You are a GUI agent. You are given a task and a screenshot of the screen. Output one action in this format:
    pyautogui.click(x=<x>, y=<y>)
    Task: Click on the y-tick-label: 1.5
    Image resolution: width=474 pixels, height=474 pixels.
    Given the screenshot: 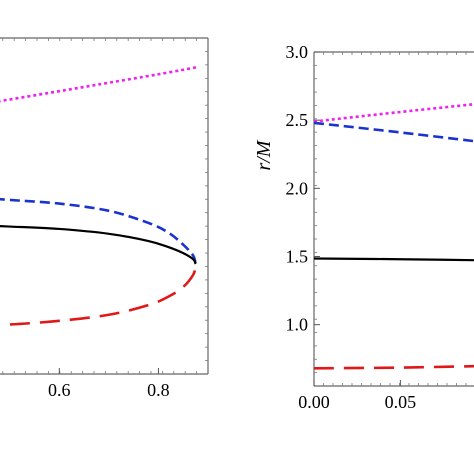 What is the action you would take?
    pyautogui.click(x=297, y=256)
    